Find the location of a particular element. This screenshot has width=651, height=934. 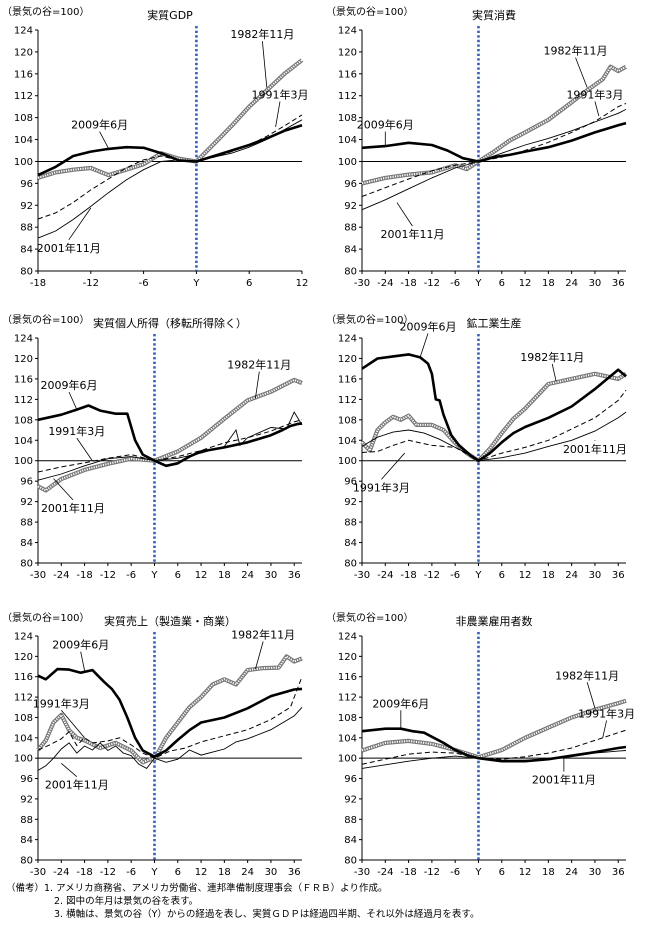

x-tick-label: 36 is located at coordinates (294, 575).